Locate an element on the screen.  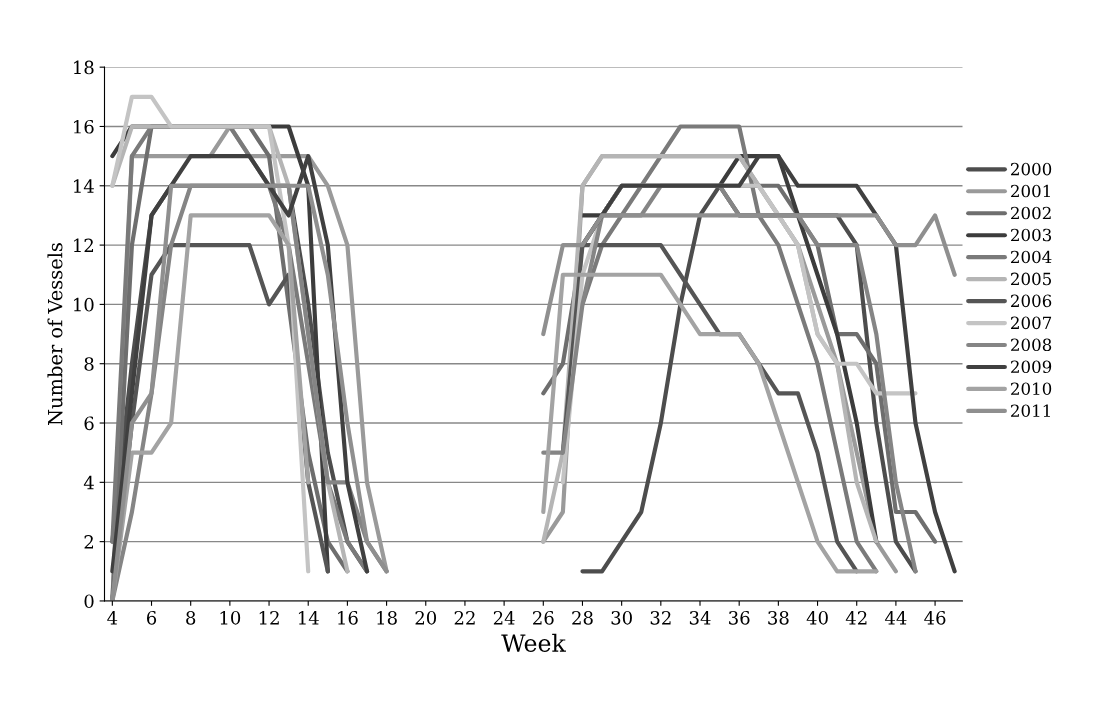
x-tick-label: 44 is located at coordinates (895, 617).